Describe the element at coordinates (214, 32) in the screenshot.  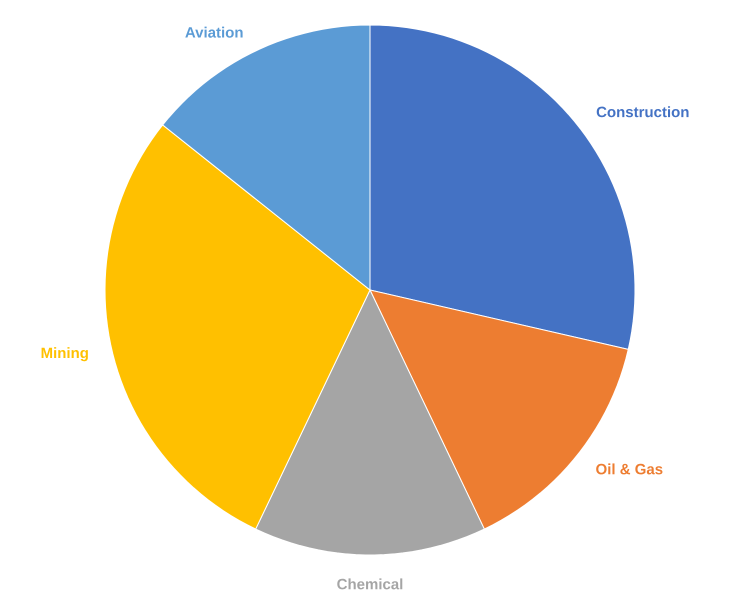
I see `slice-label: Aviation` at that location.